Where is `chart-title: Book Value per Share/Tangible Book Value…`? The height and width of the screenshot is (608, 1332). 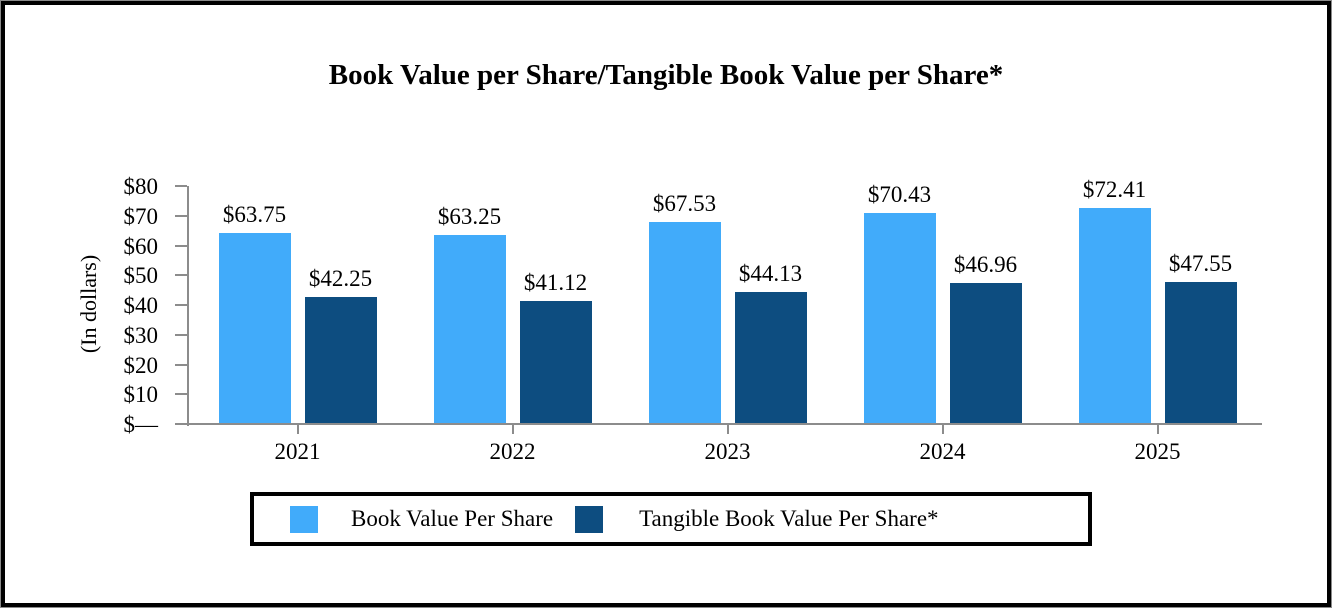 chart-title: Book Value per Share/Tangible Book Value… is located at coordinates (666, 75).